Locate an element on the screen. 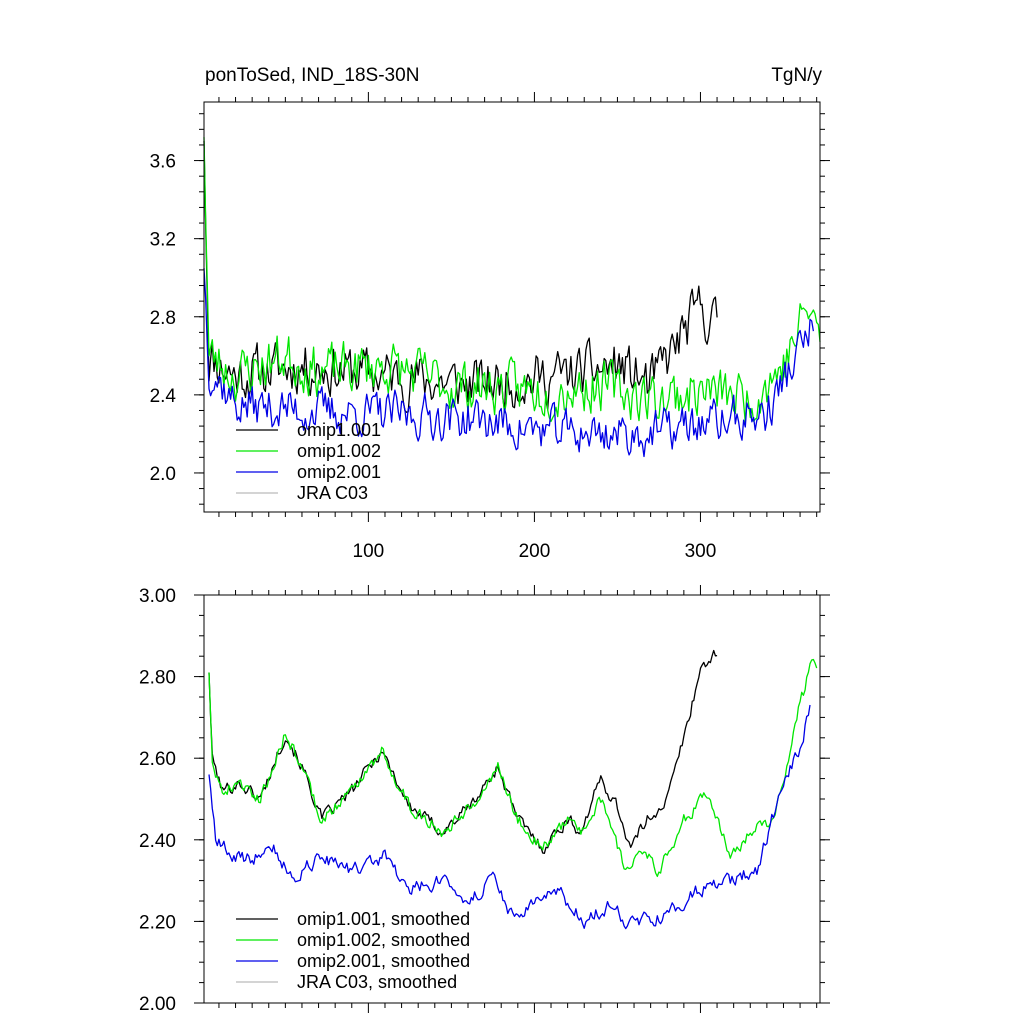 The width and height of the screenshot is (1024, 1024). units-label: TgN/y is located at coordinates (796, 75).